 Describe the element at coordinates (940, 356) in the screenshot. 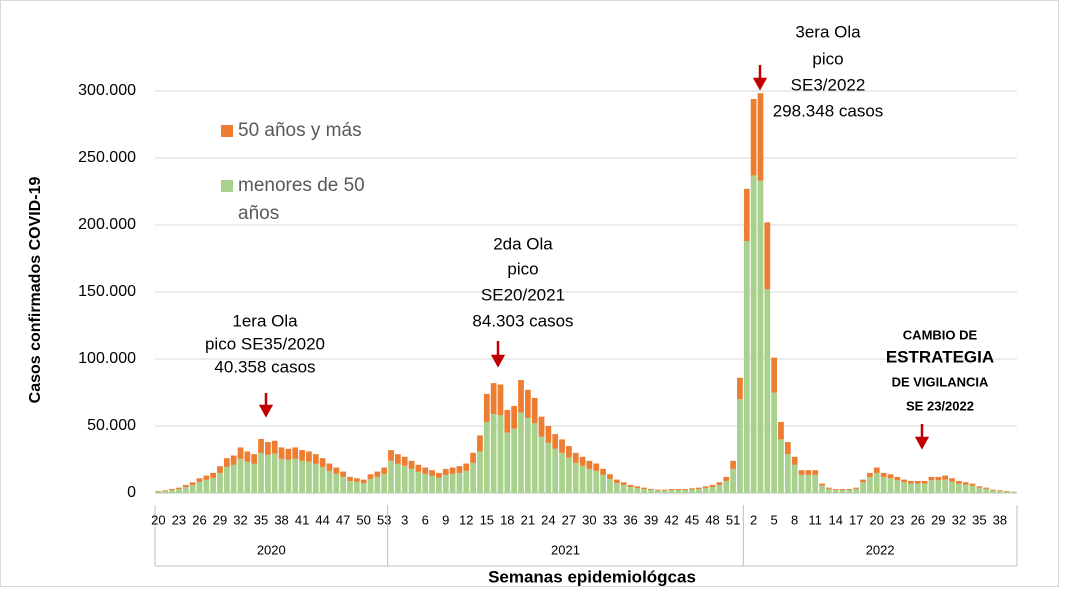

I see `annotation-line: ESTRATEGIA` at that location.